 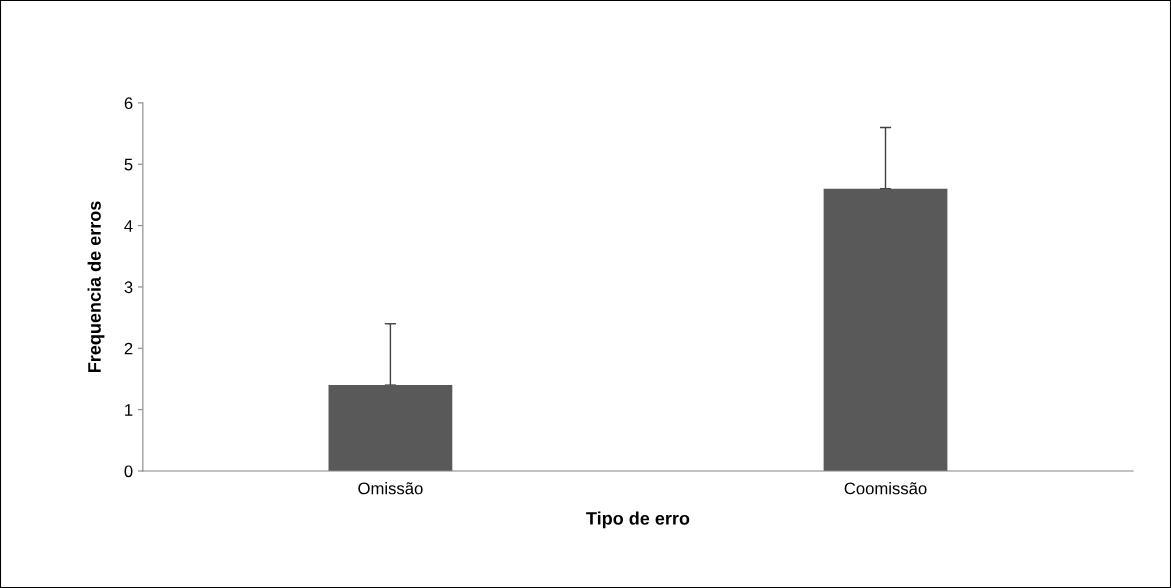 I want to click on x-tick-label: Coomissão, so click(x=885, y=488).